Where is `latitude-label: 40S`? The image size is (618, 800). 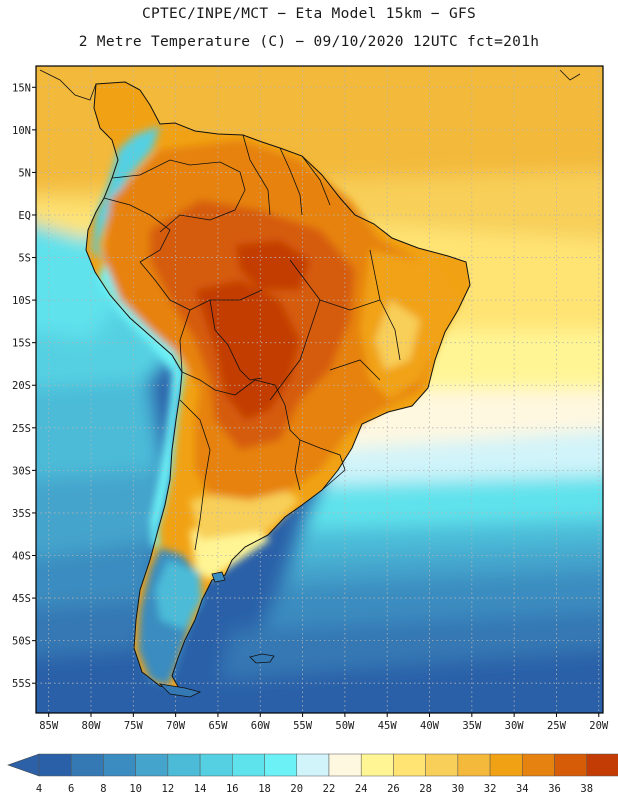 latitude-label: 40S is located at coordinates (21, 557).